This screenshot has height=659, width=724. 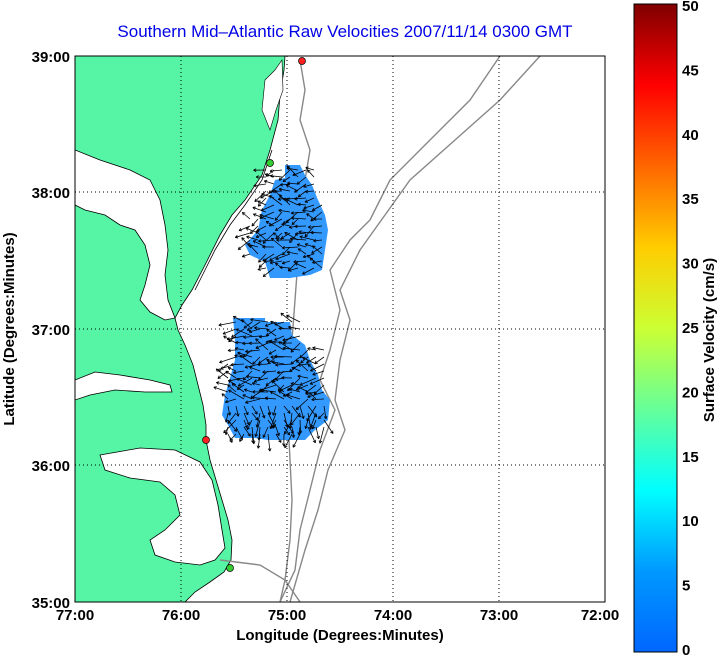 I want to click on colorbar-tick: 5, so click(x=686, y=586).